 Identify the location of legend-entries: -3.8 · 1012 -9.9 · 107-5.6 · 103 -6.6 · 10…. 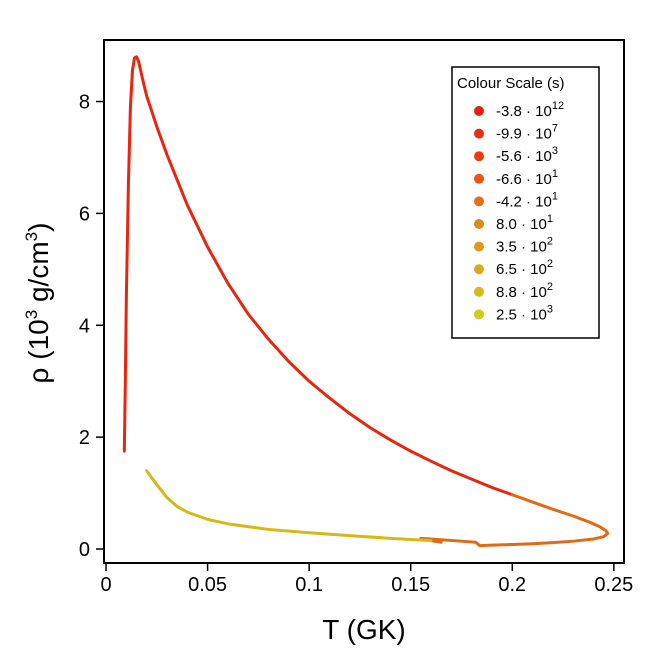
(519, 211).